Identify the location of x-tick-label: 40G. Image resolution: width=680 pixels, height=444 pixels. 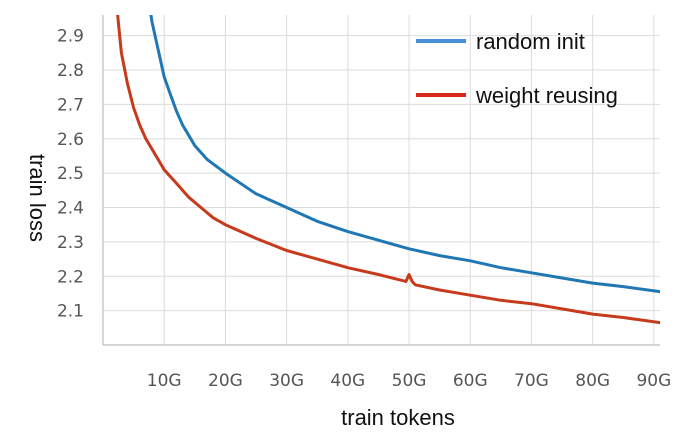
(347, 381).